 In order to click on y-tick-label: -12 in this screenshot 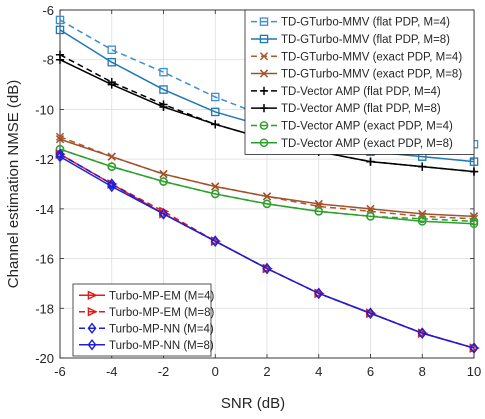, I will do `click(44, 159)`.